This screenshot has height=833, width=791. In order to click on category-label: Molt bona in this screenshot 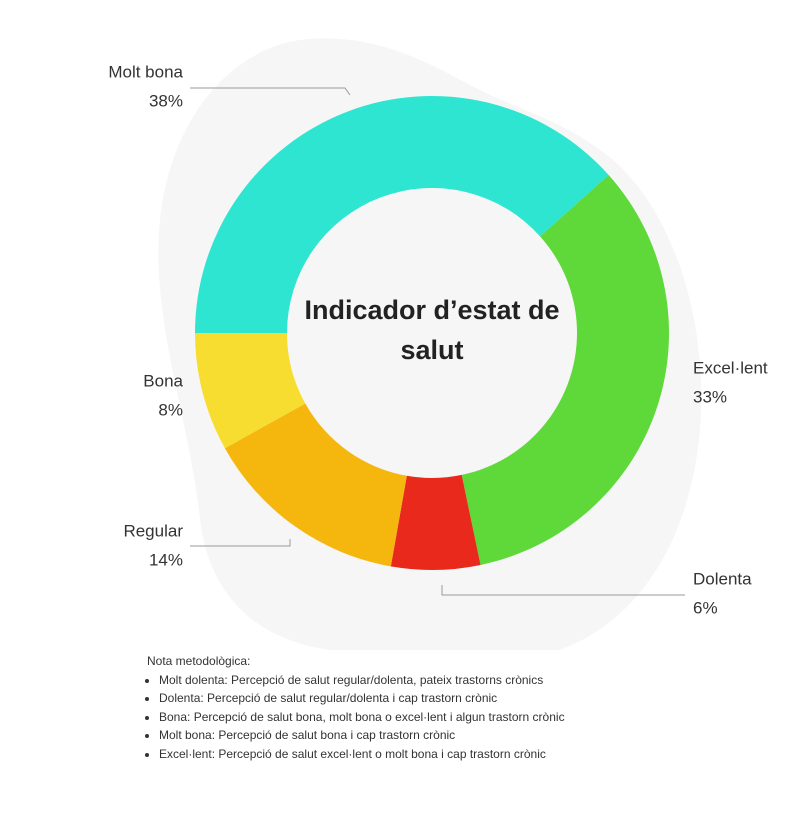, I will do `click(145, 71)`.